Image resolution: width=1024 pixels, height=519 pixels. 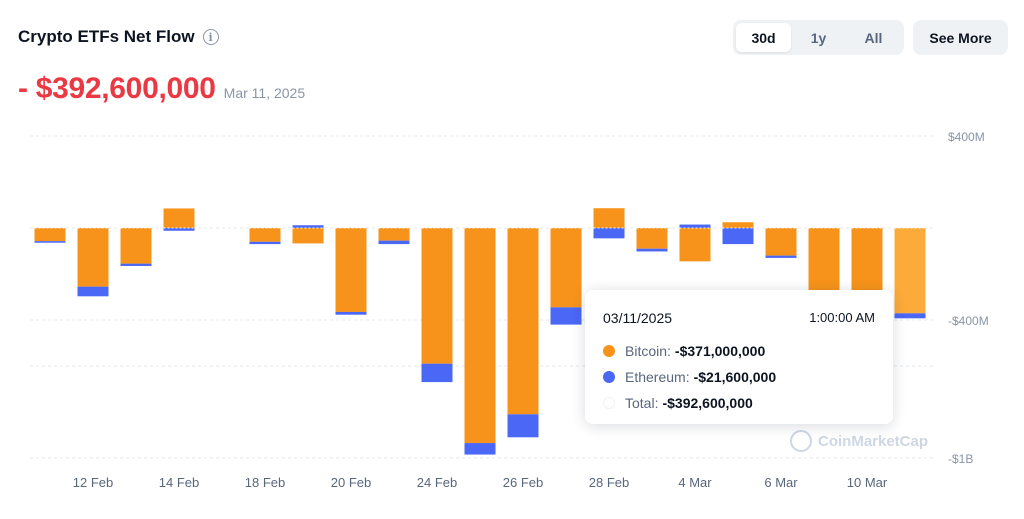 What do you see at coordinates (265, 482) in the screenshot?
I see `x-tick-label: 18 Feb` at bounding box center [265, 482].